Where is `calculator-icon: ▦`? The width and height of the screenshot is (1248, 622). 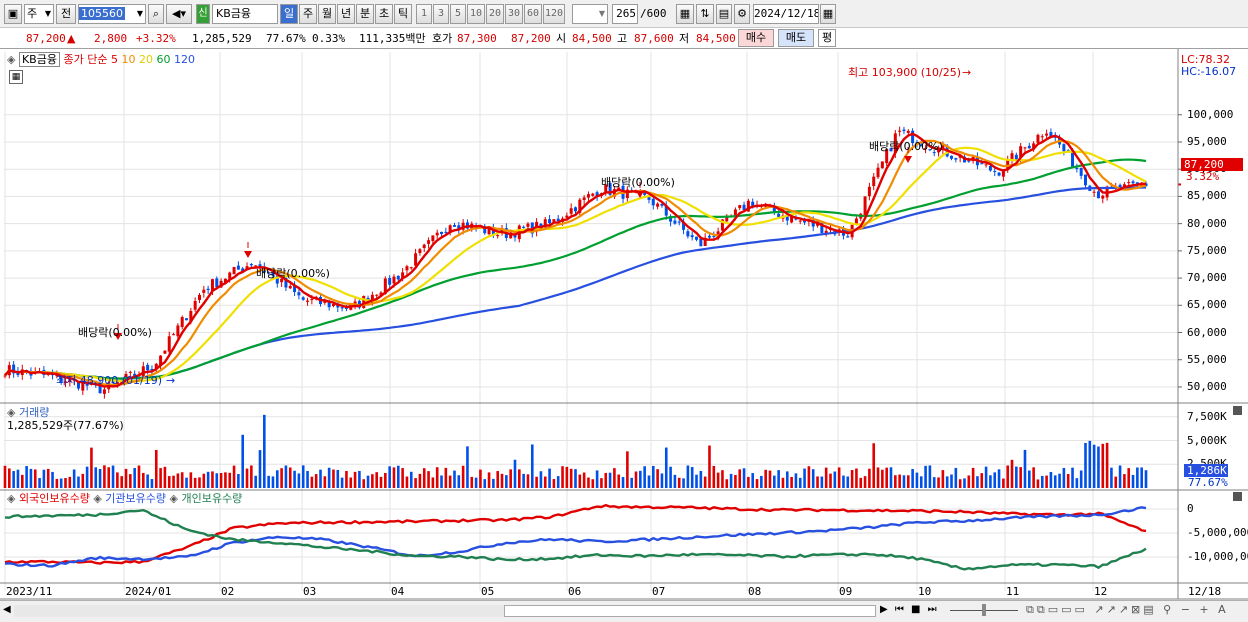
calculator-icon: ▦ is located at coordinates (16, 77).